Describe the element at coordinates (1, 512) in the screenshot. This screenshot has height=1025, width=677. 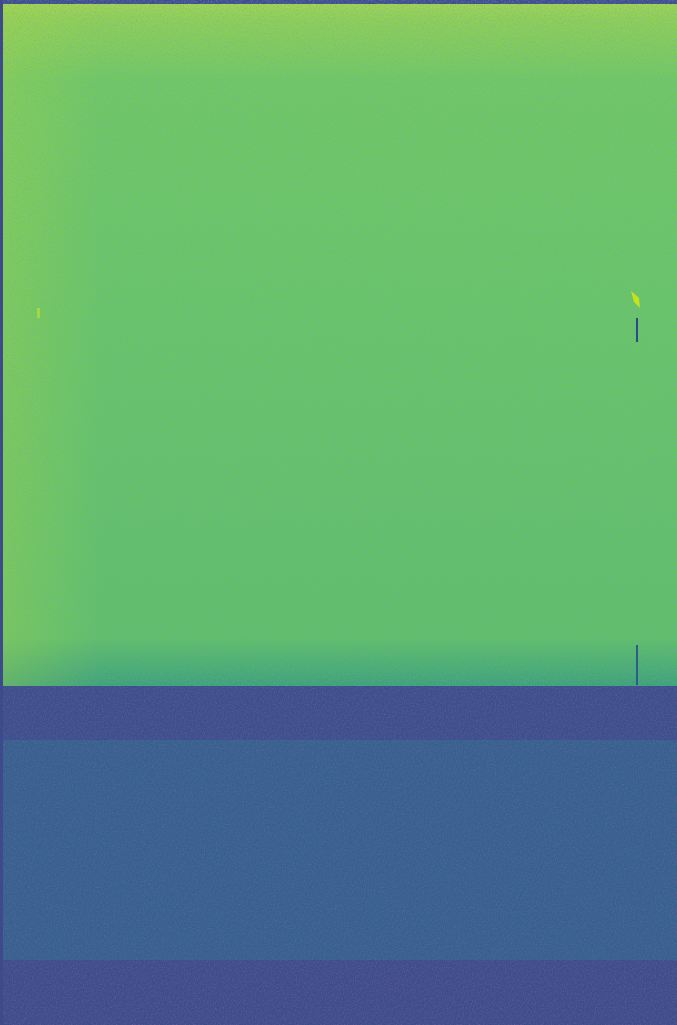
I see `left-edge` at that location.